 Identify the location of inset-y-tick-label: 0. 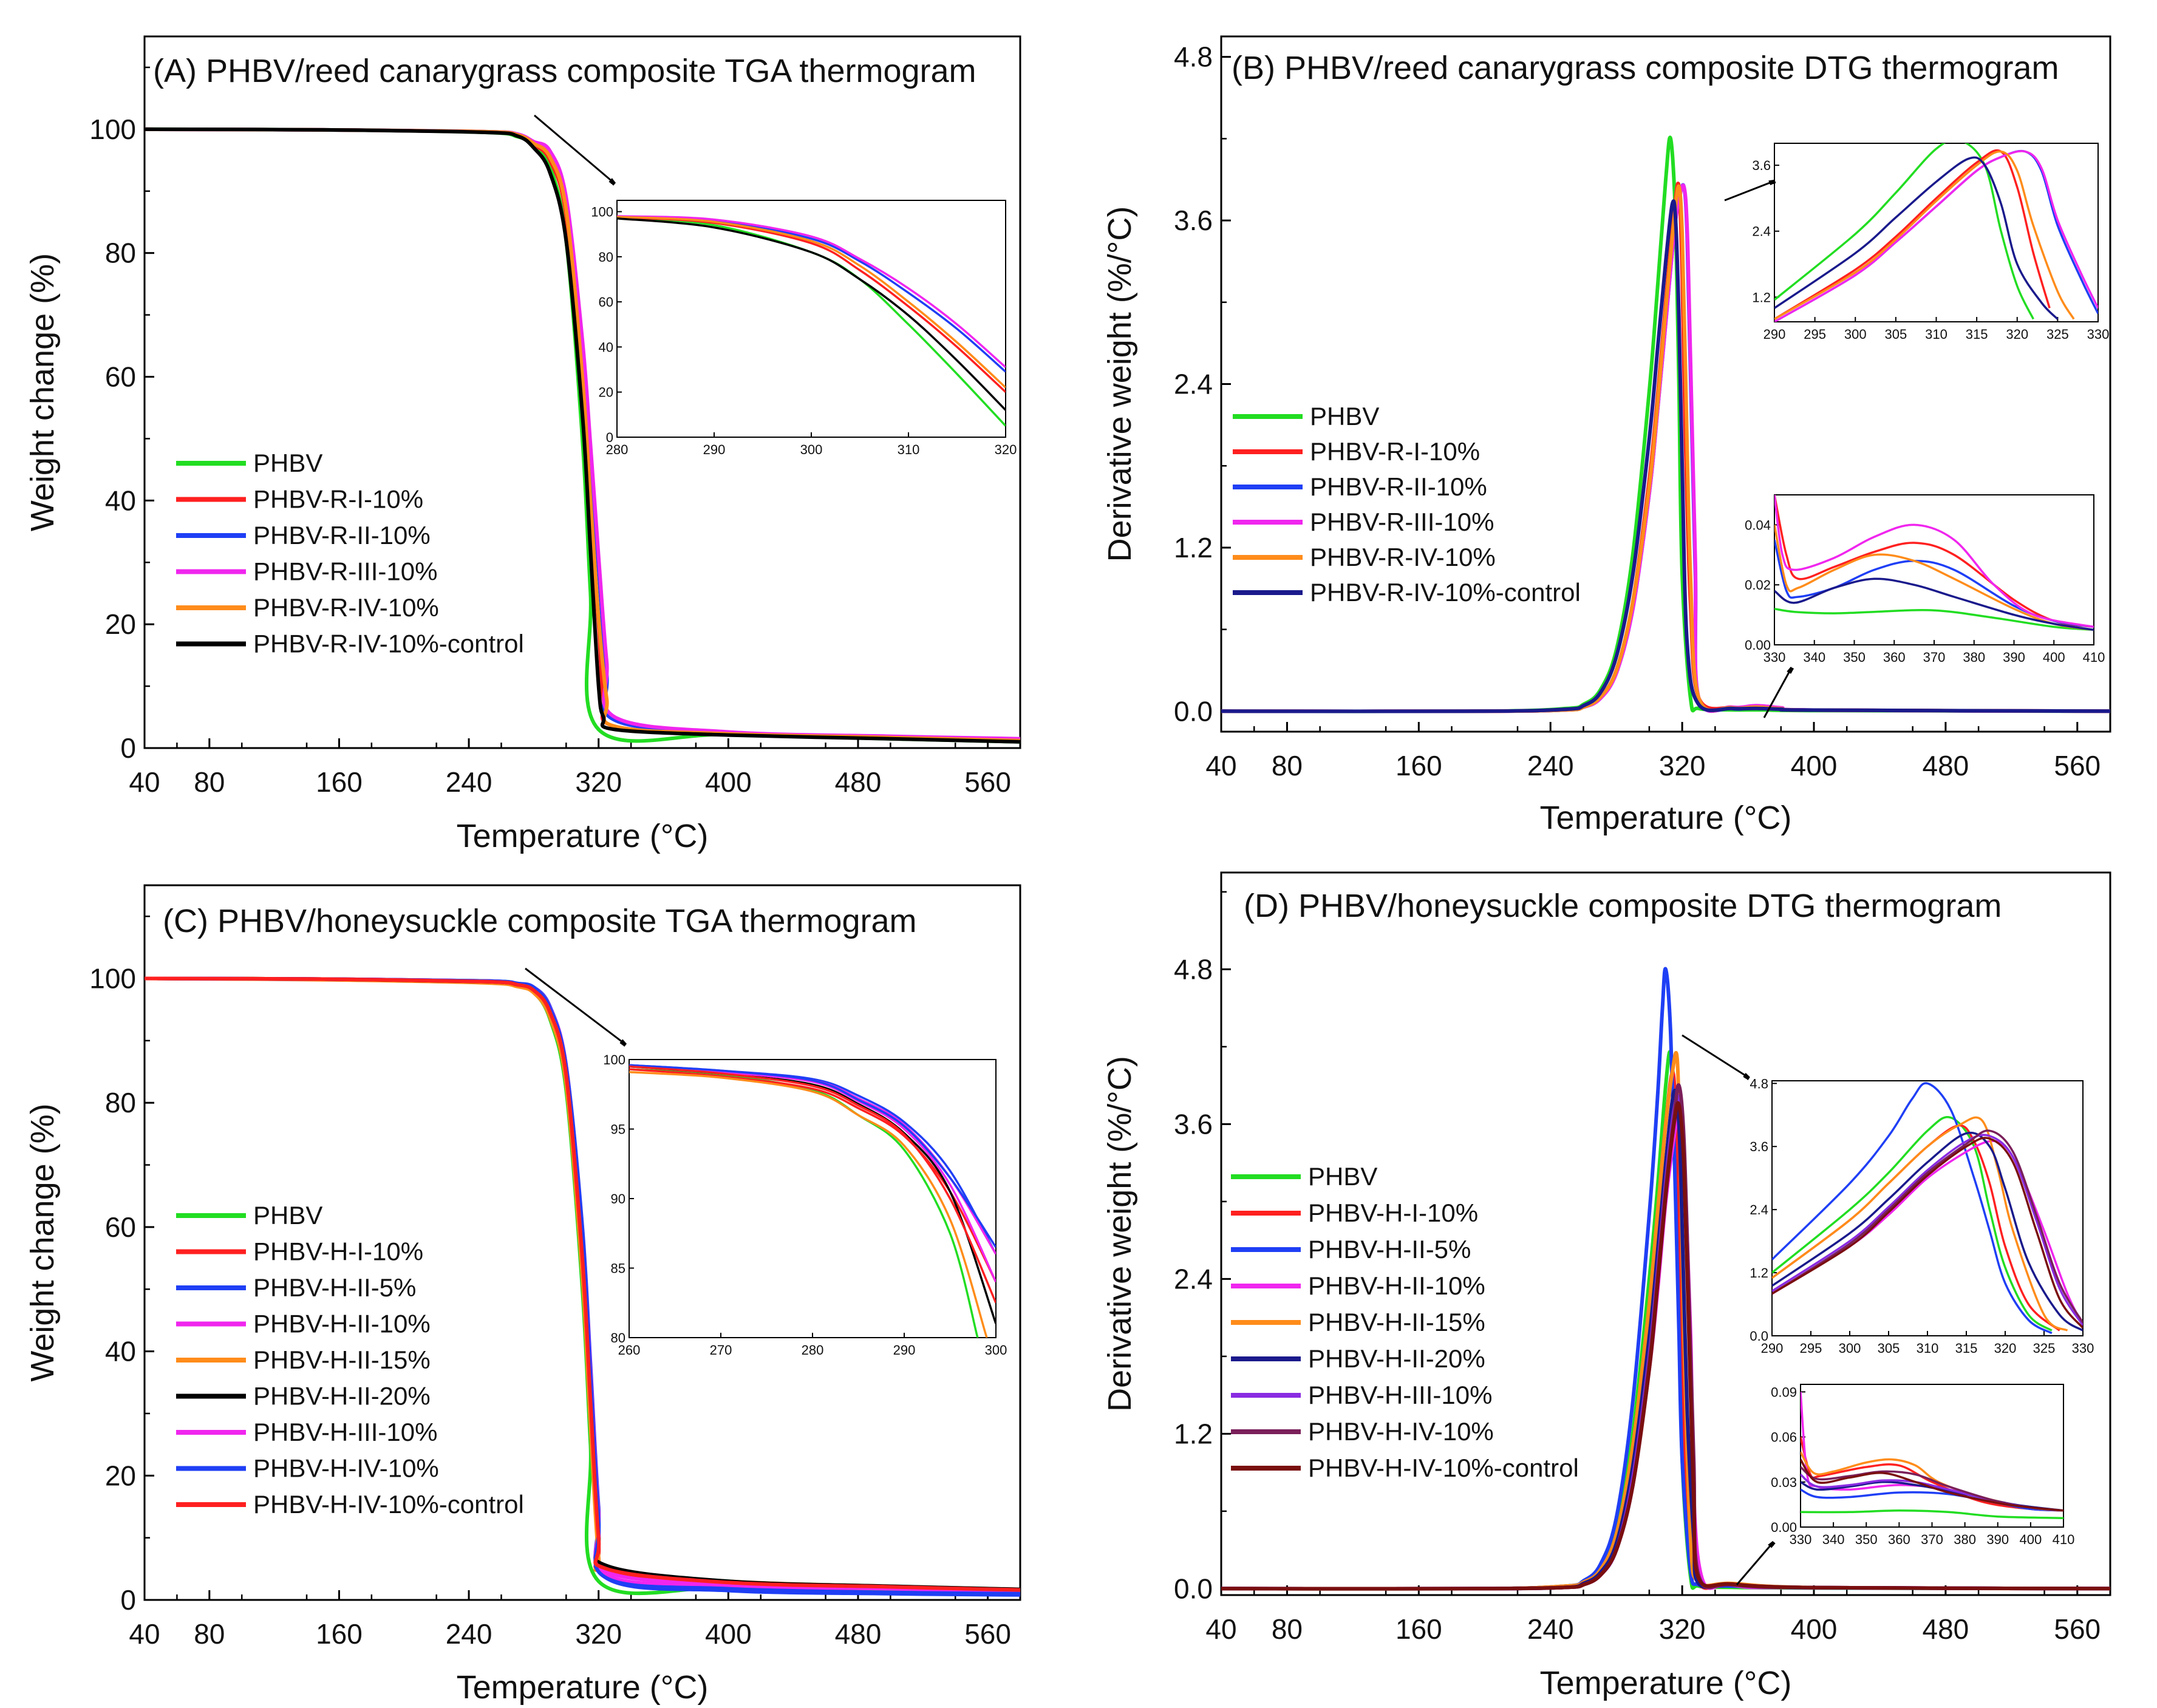
(609, 438).